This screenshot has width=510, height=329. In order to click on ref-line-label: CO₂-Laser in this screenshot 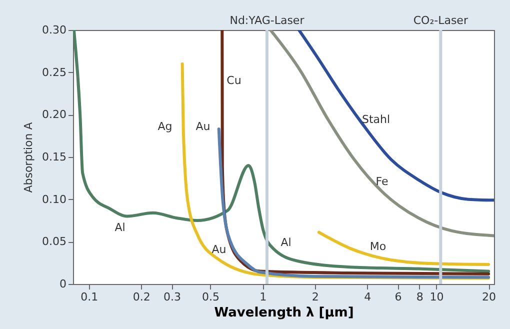, I will do `click(440, 20)`.